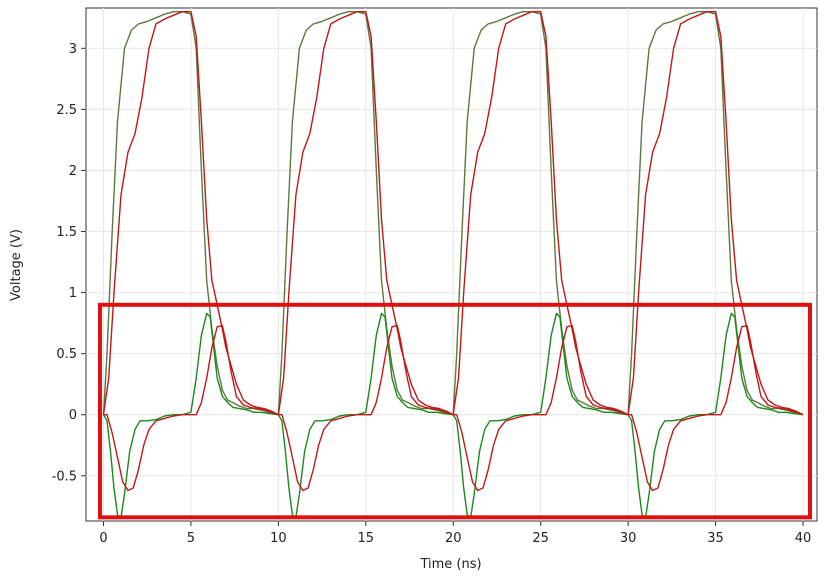  What do you see at coordinates (366, 538) in the screenshot?
I see `x-tick-label-3: 15` at bounding box center [366, 538].